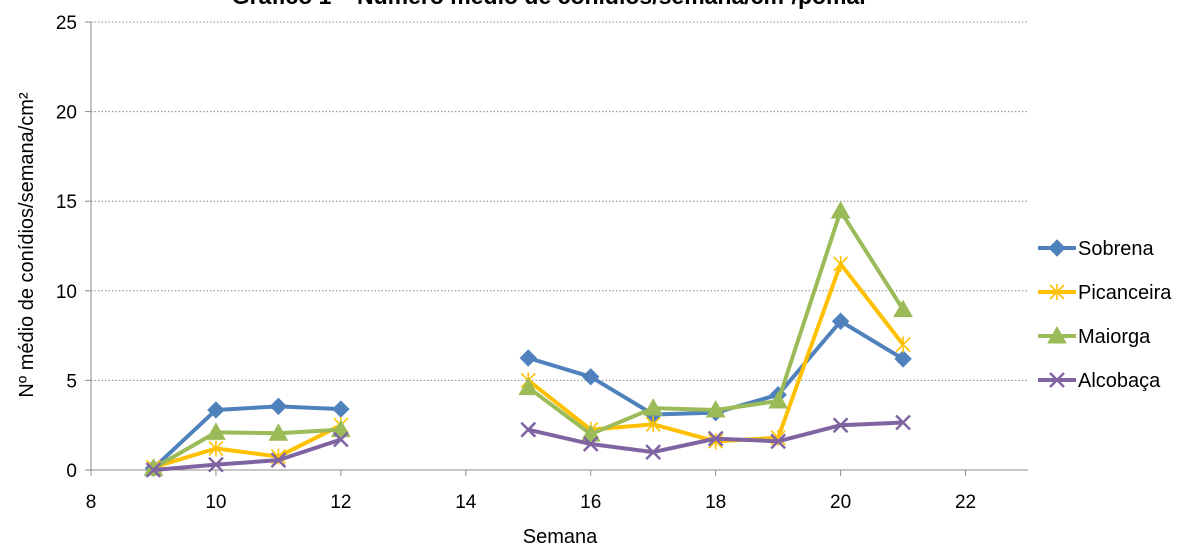 The image size is (1203, 551). I want to click on series-alcobaça, so click(528, 446).